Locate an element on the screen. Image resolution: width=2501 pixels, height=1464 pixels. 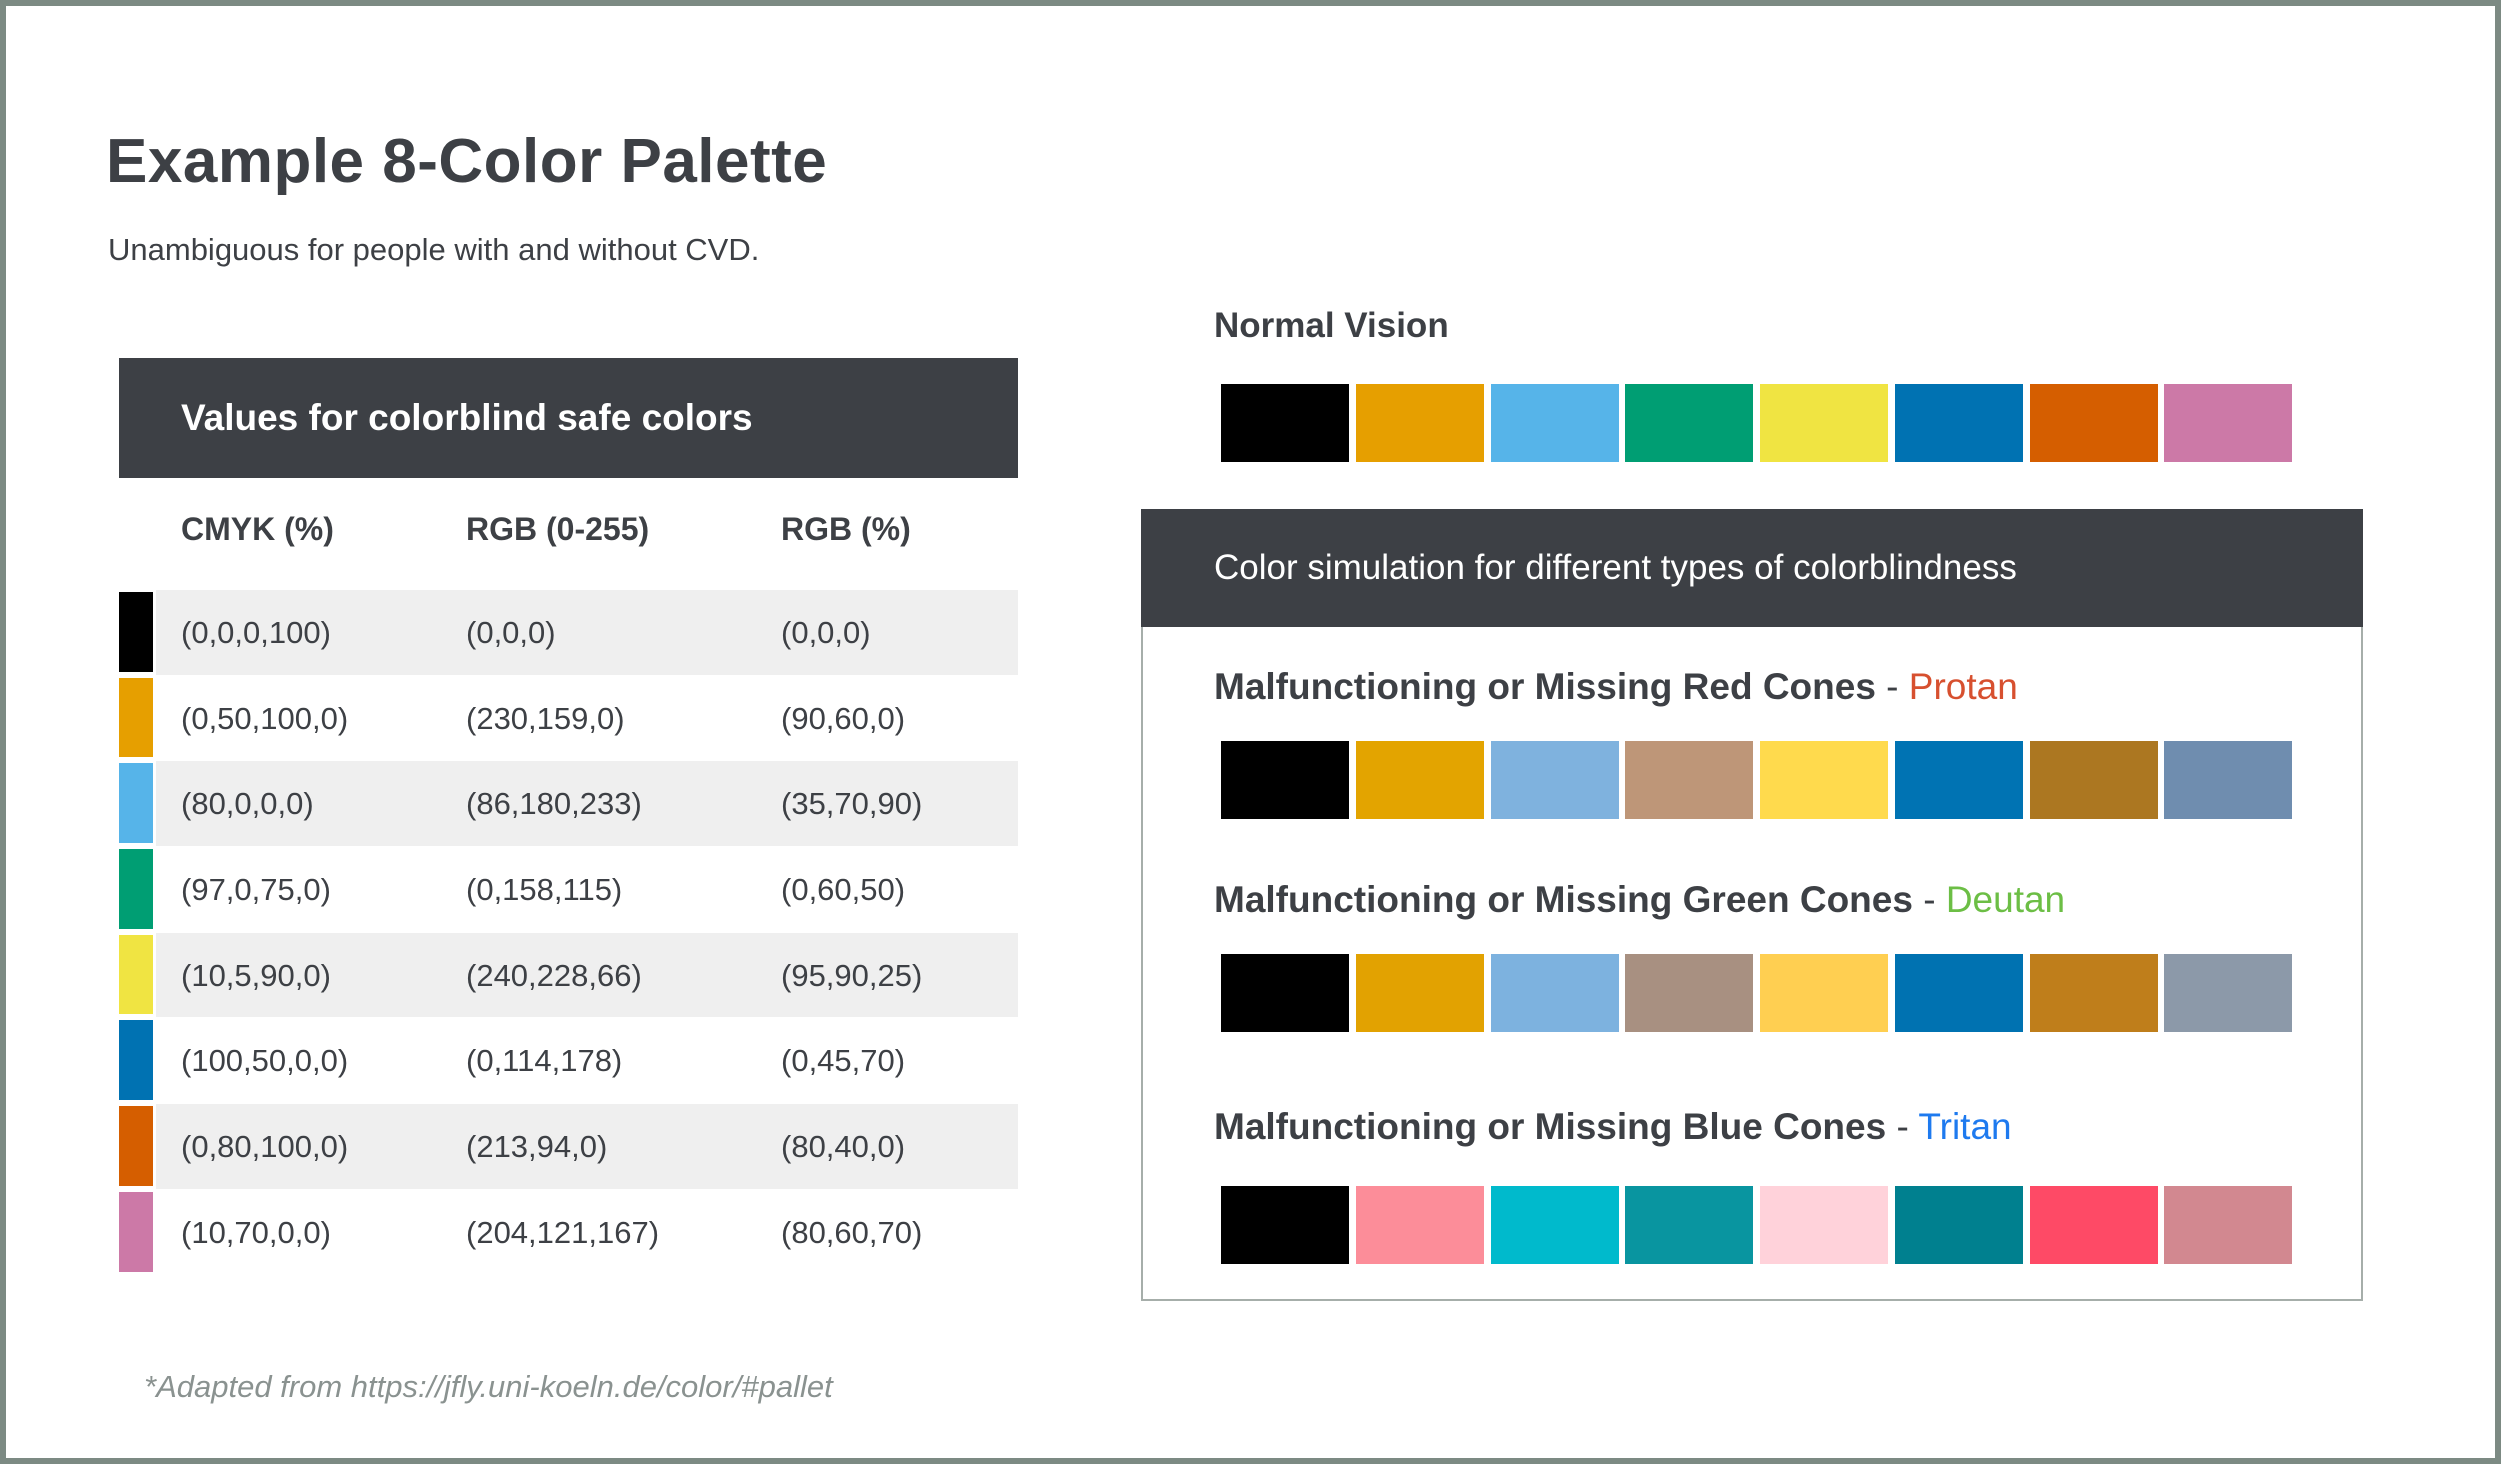
rgb255-value: (204,121,167) is located at coordinates (563, 1232).